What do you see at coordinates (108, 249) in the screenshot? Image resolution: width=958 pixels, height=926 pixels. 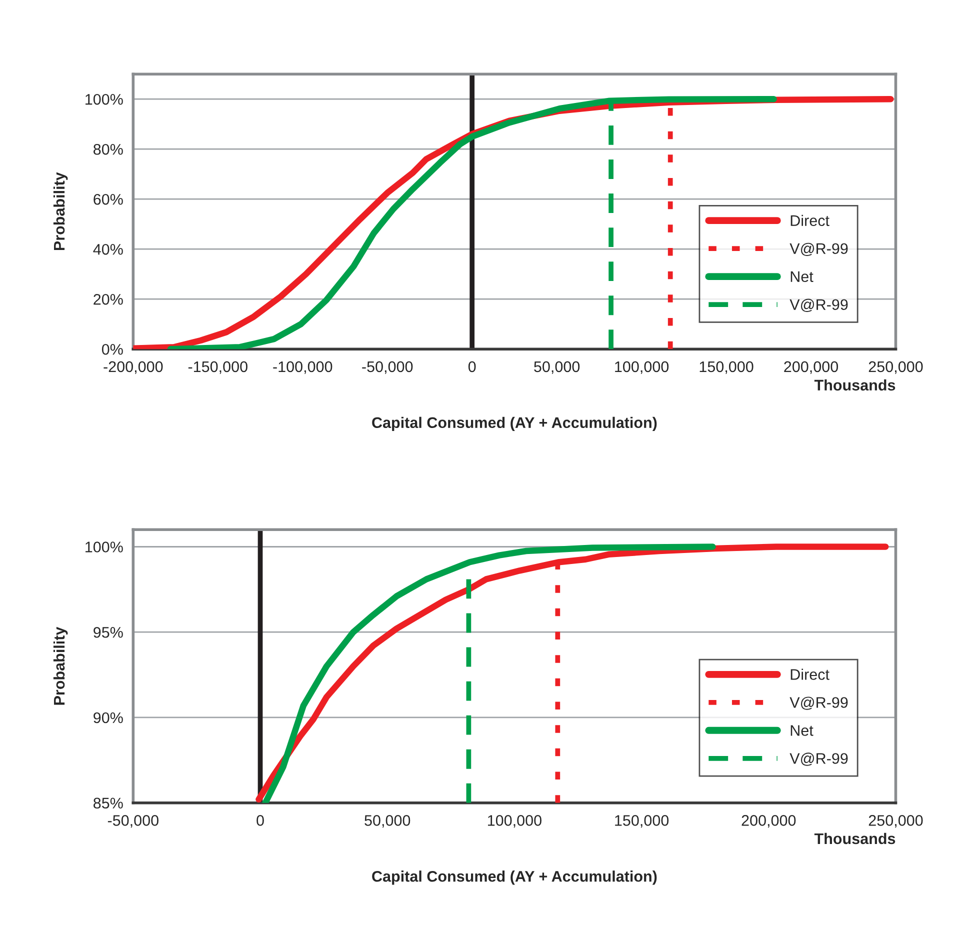 I see `y-tick-label: 40%` at bounding box center [108, 249].